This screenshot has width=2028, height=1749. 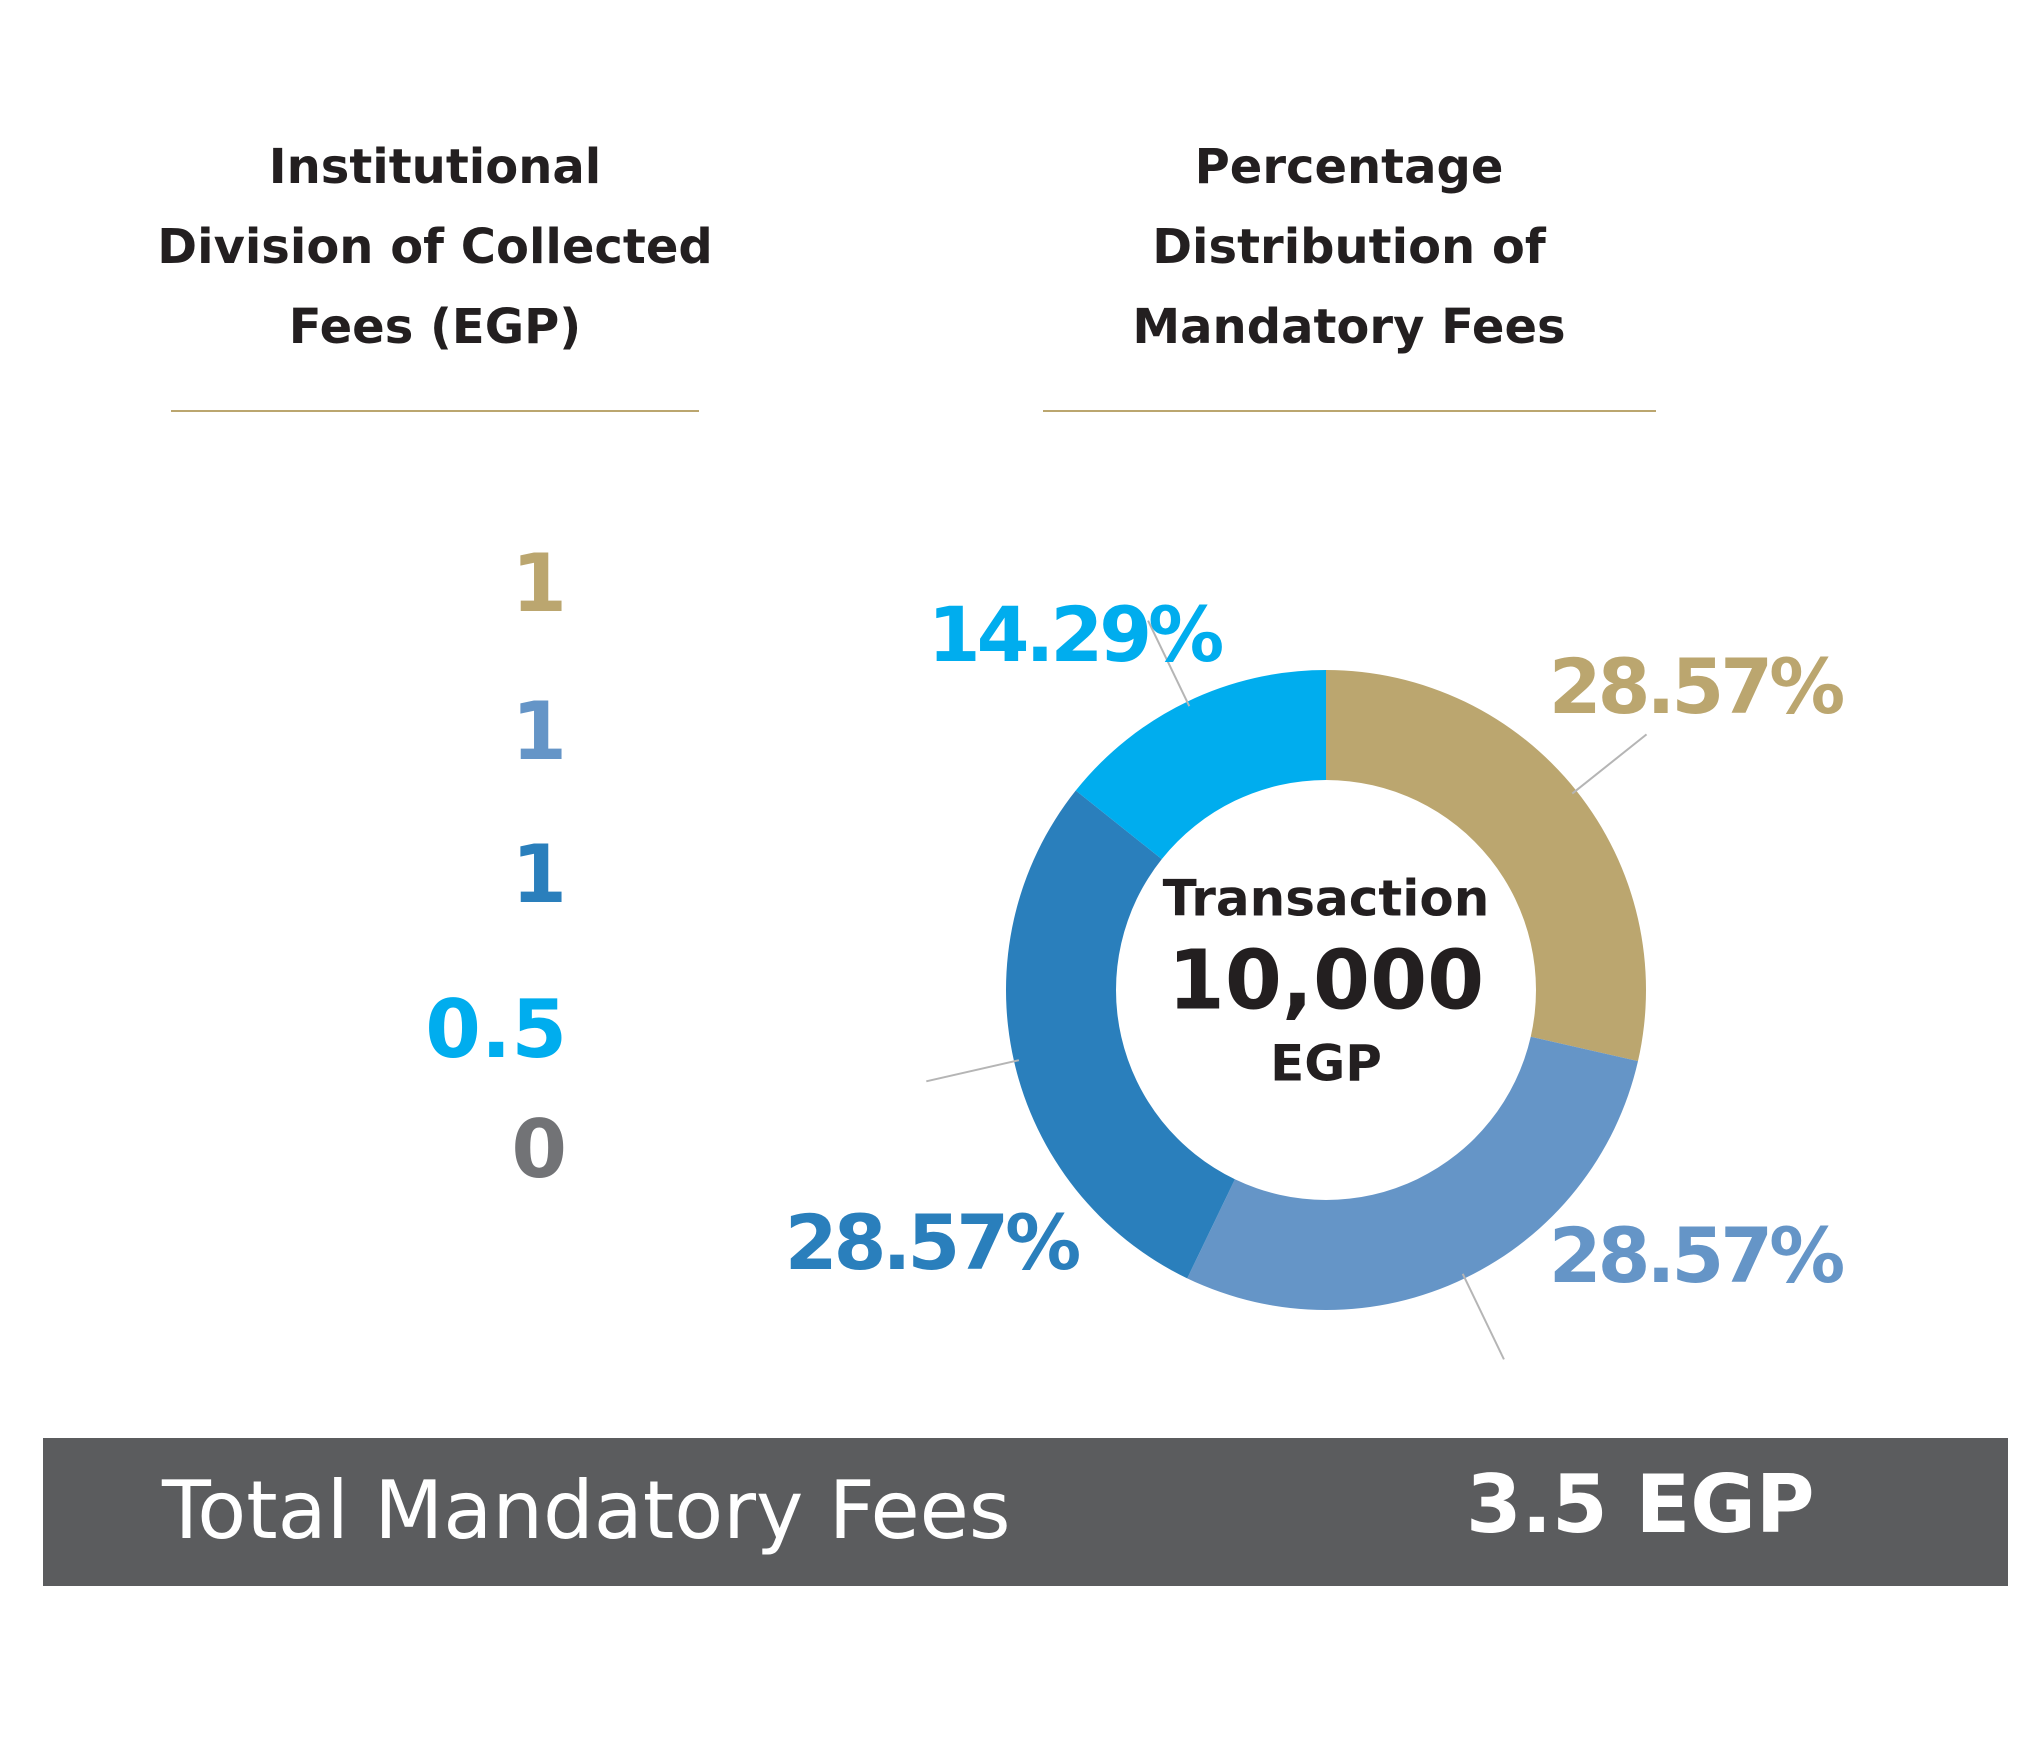 What do you see at coordinates (586, 1510) in the screenshot?
I see `footer-label: Total Mandatory Fees` at bounding box center [586, 1510].